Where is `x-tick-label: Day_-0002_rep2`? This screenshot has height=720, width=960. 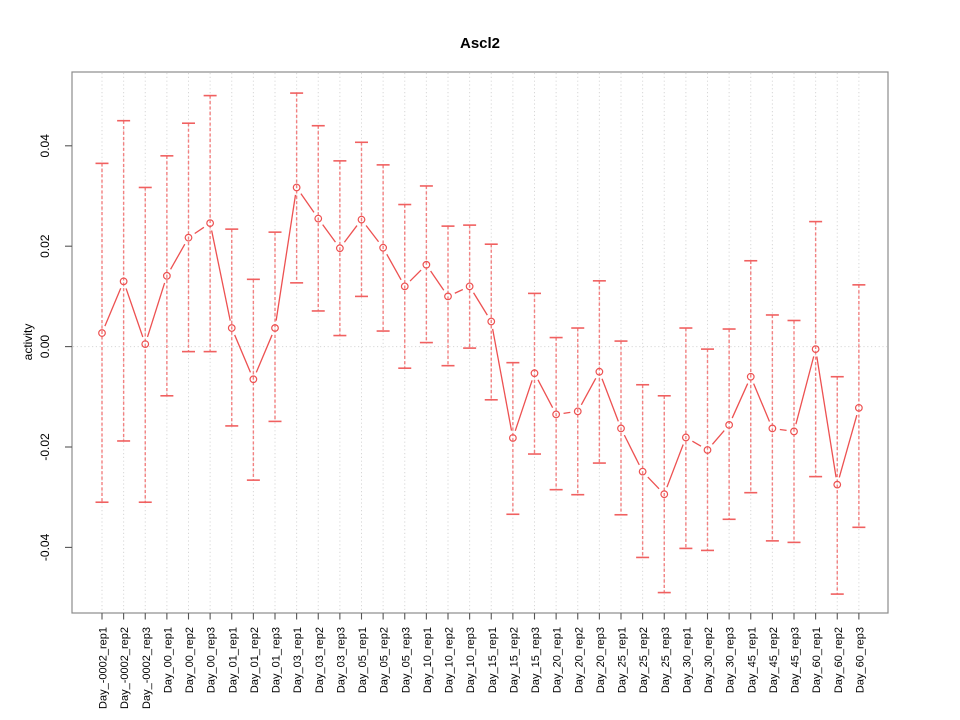
x-tick-label: Day_-0002_rep2 is located at coordinates (125, 668).